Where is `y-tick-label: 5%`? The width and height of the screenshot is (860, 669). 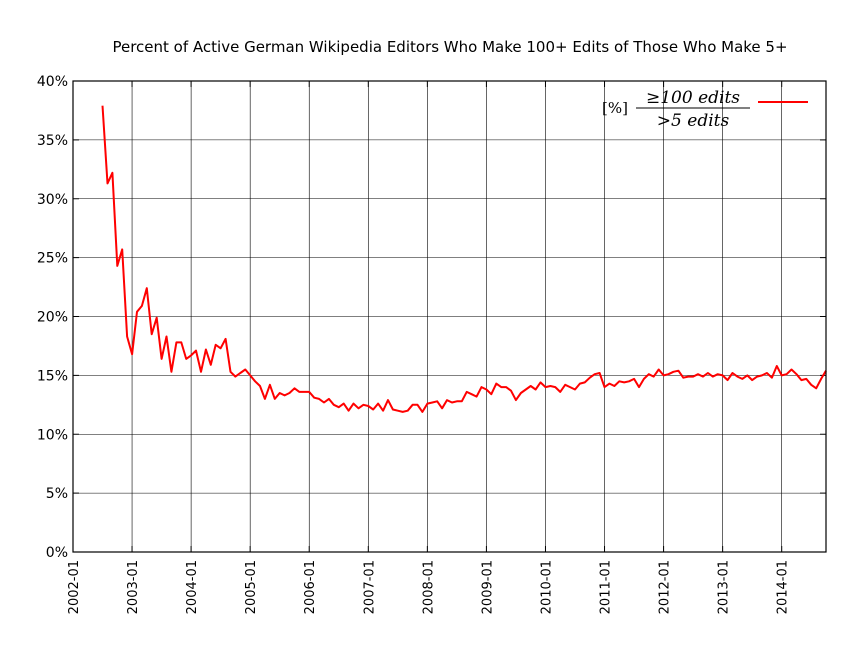
y-tick-label: 5% is located at coordinates (57, 494).